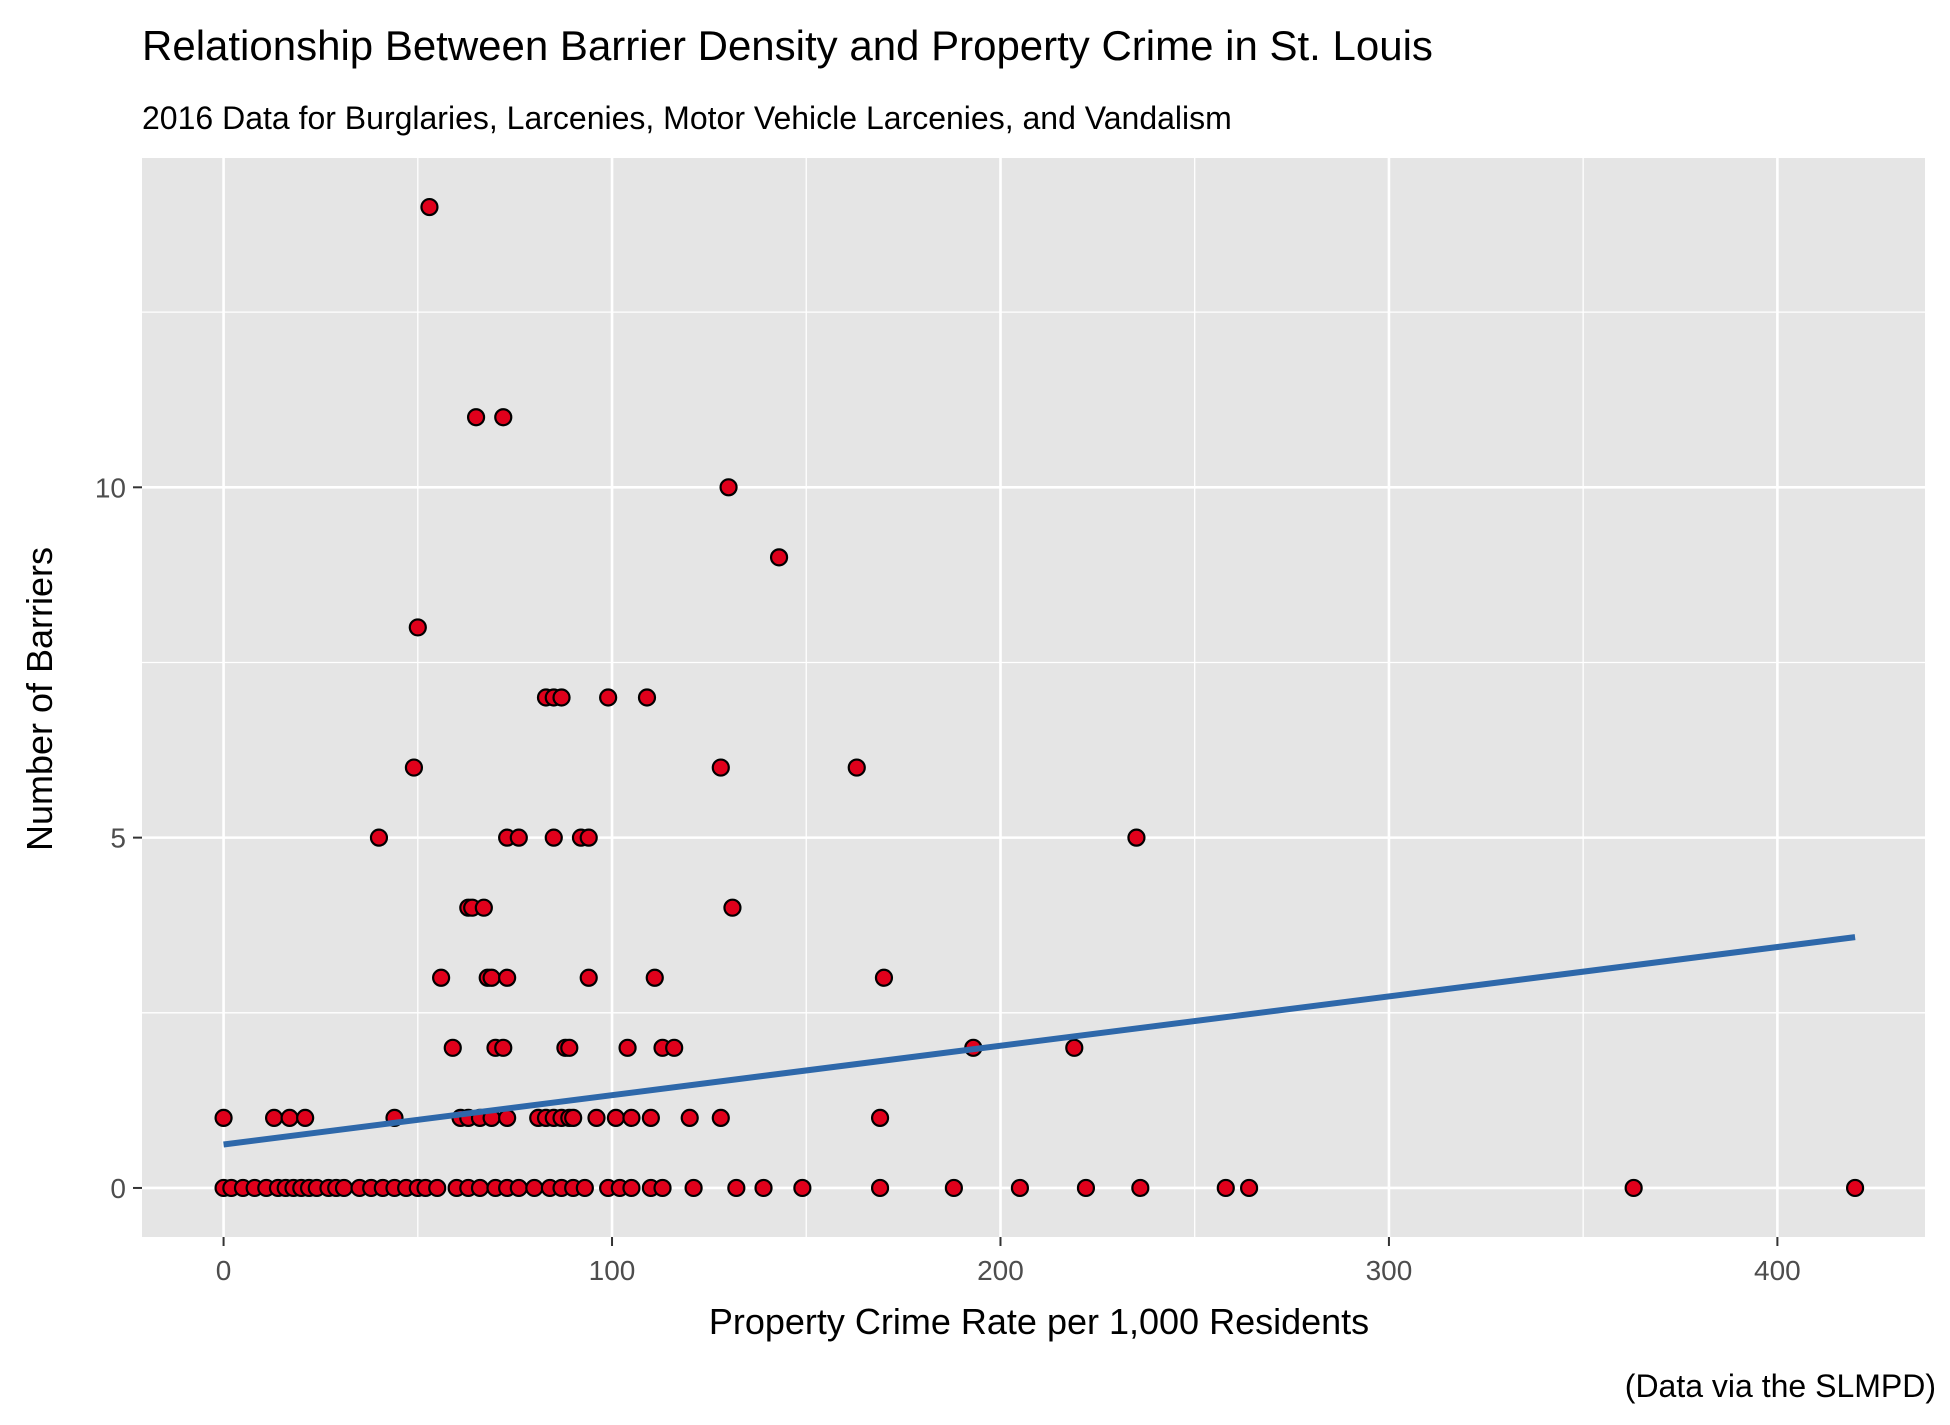 Image resolution: width=1950 pixels, height=1425 pixels. I want to click on y-tick-label: 5, so click(118, 838).